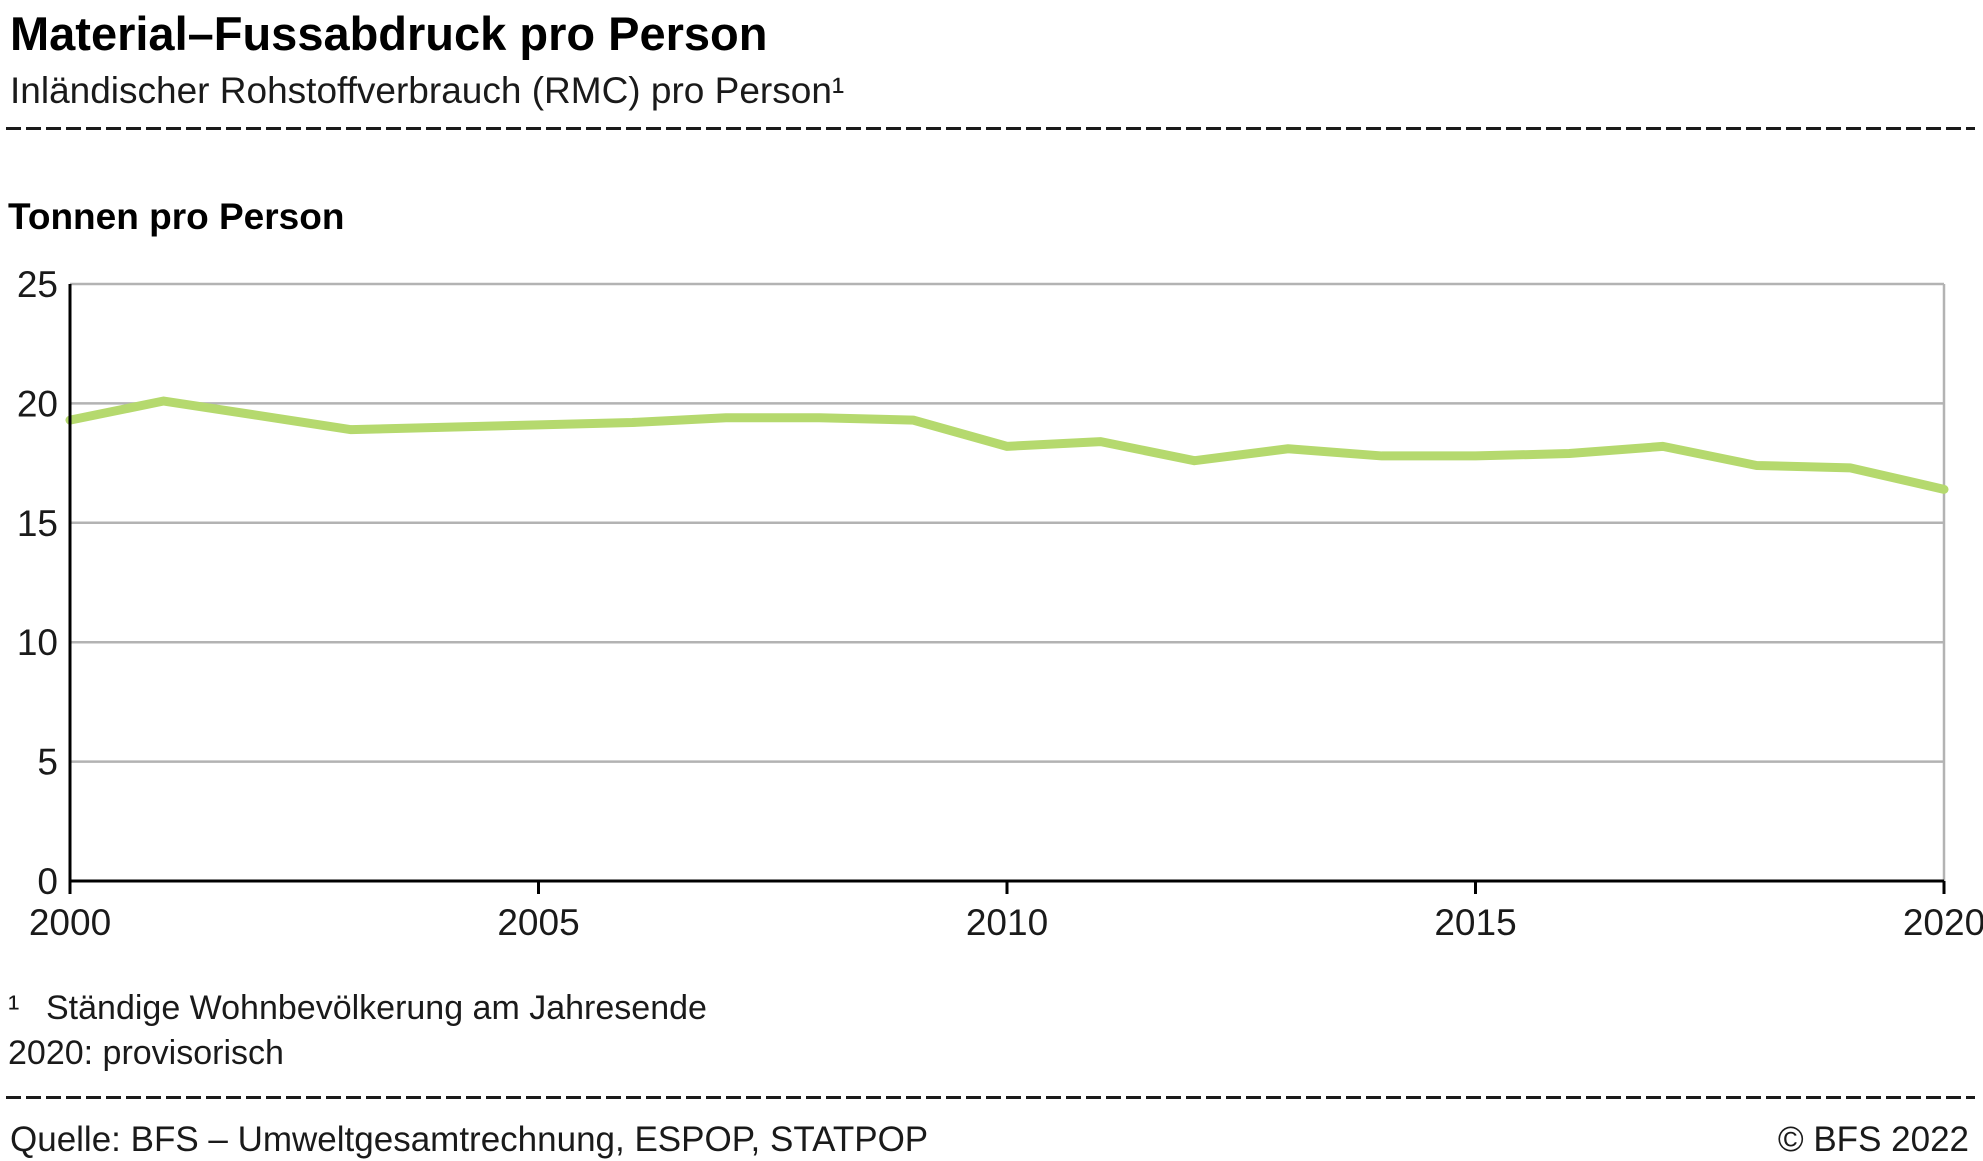 This screenshot has width=1983, height=1161. What do you see at coordinates (389, 33) in the screenshot?
I see `page-title: Material–Fussabdruck pro Person` at bounding box center [389, 33].